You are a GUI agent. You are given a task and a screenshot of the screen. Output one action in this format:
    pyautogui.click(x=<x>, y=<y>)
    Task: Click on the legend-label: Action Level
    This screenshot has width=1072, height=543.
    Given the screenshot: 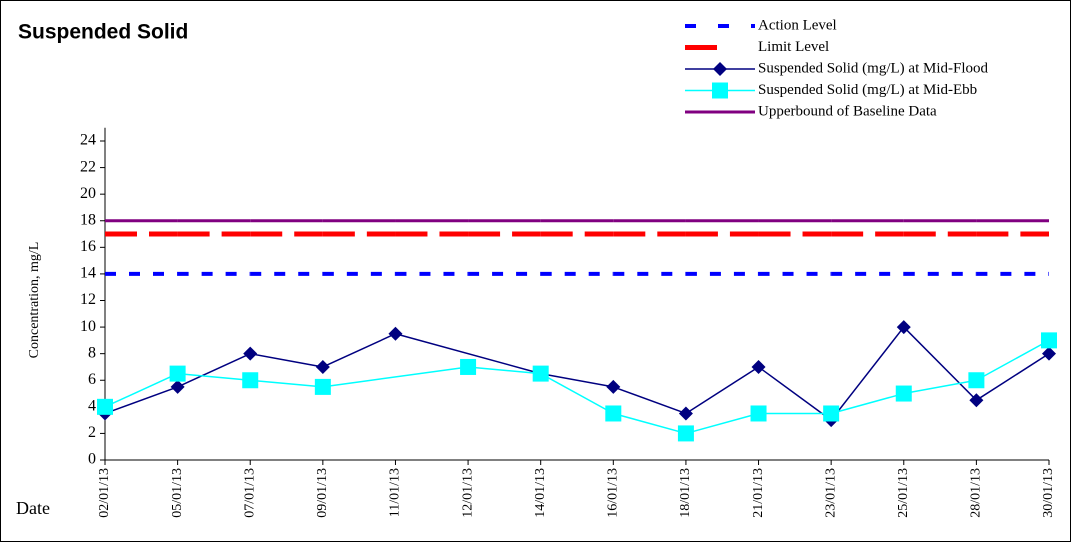 What is the action you would take?
    pyautogui.click(x=797, y=25)
    